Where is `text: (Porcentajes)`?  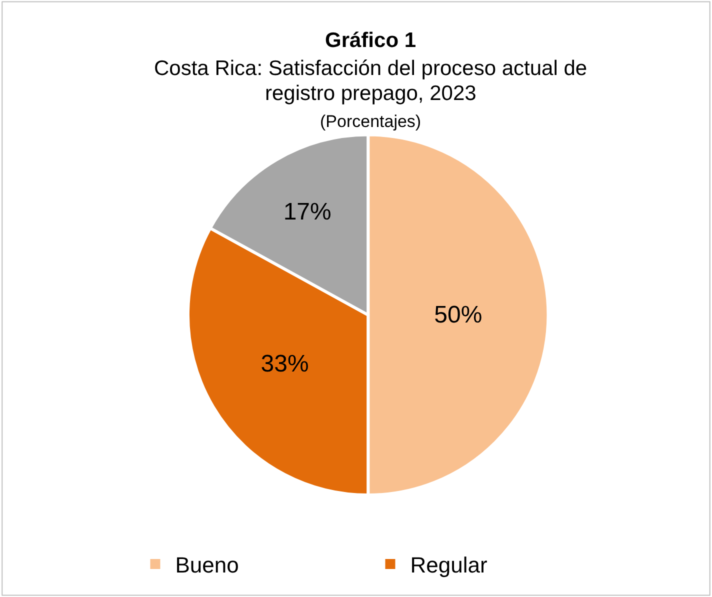
text: (Porcentajes) is located at coordinates (371, 121).